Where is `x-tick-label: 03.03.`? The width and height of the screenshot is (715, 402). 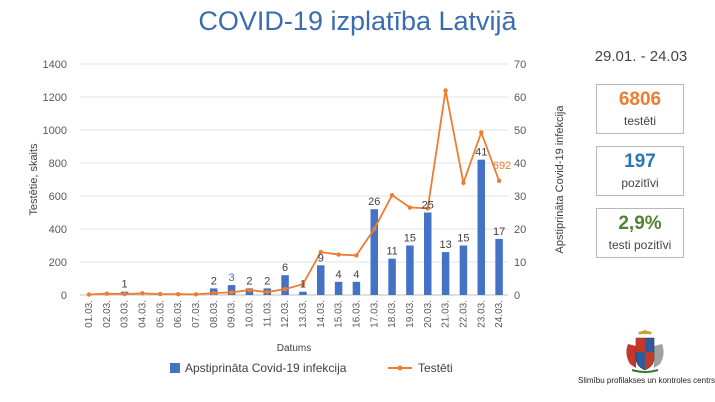
x-tick-label: 03.03. is located at coordinates (125, 314).